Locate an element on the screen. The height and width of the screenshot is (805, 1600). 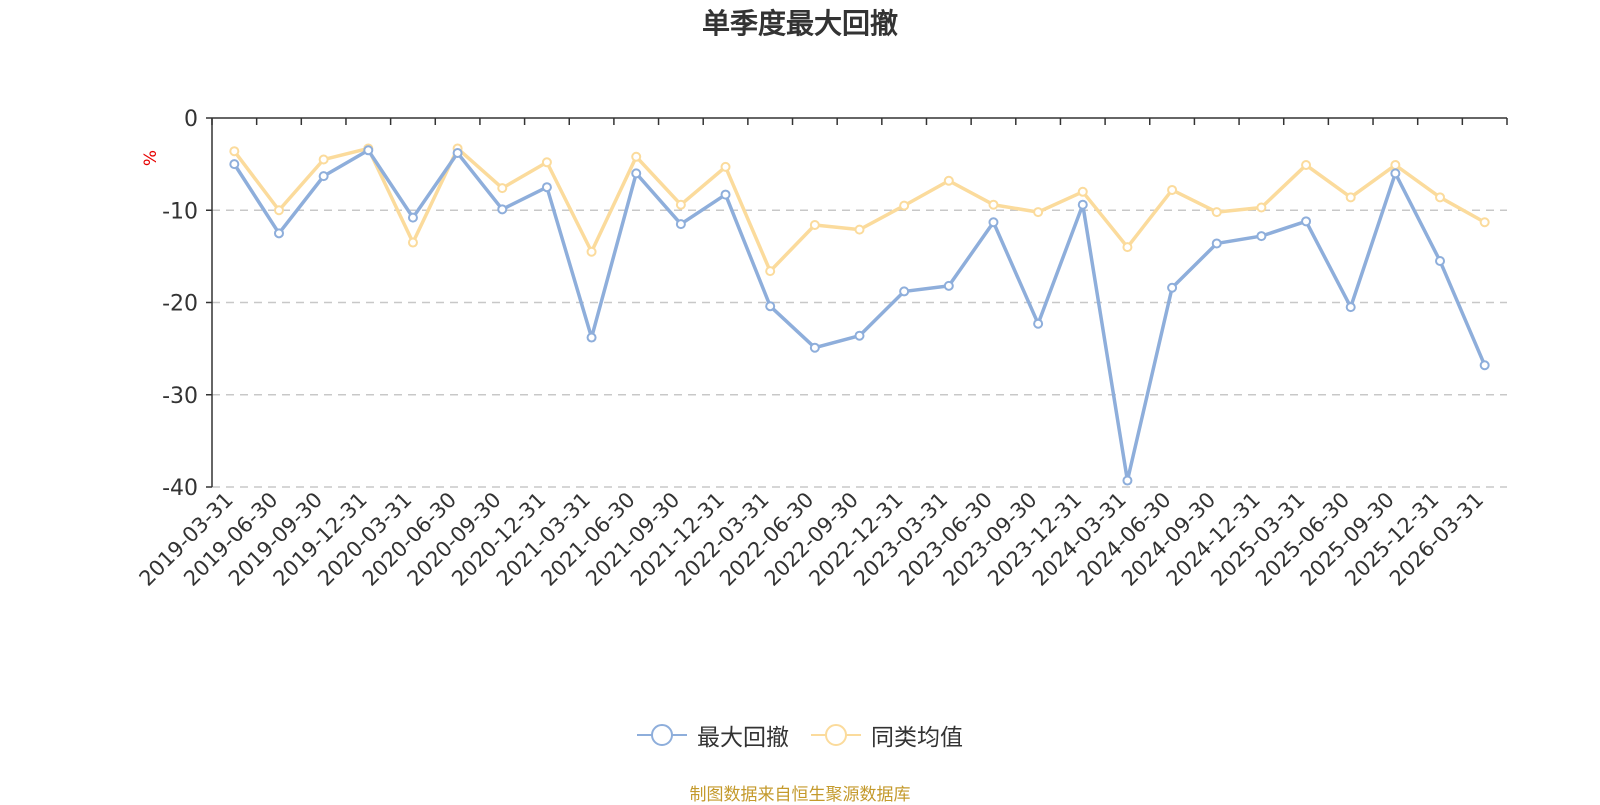
legend: 最大回撤 同类均值 is located at coordinates (800, 735).